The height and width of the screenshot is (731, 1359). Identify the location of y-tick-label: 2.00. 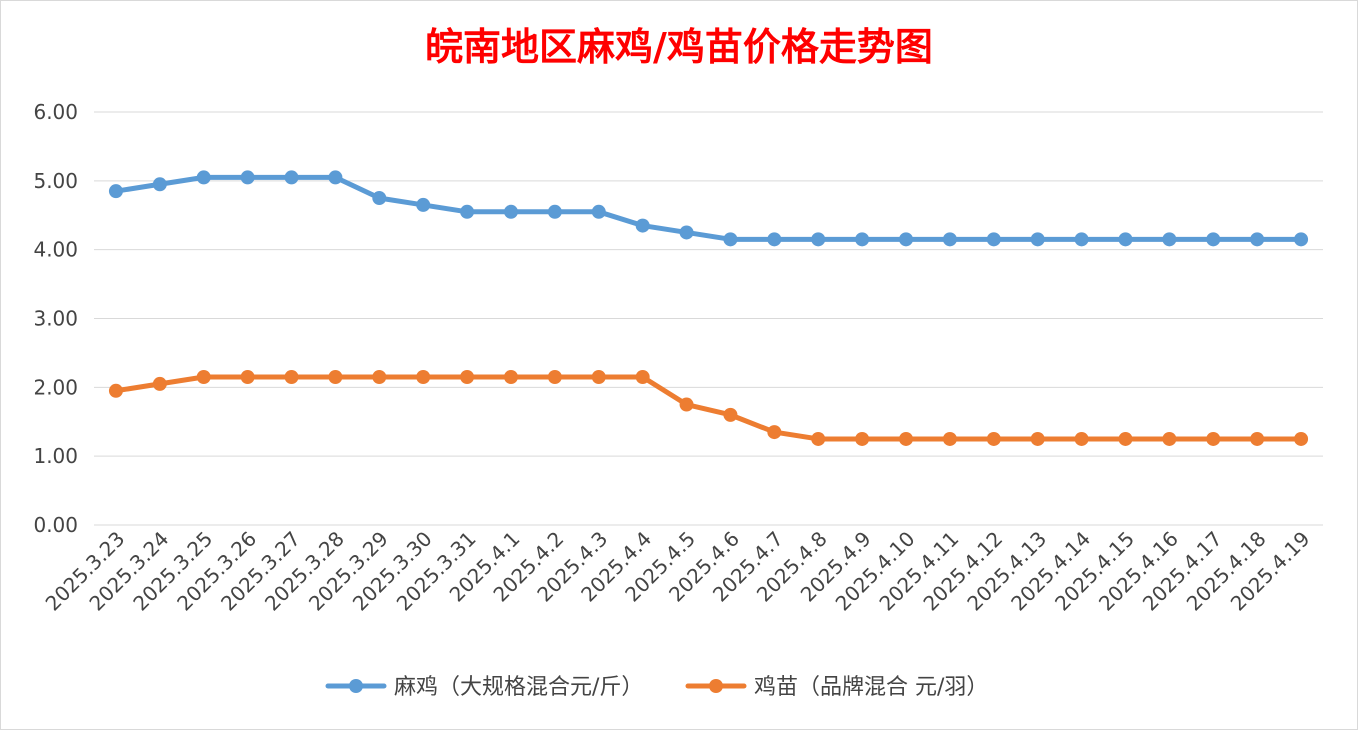
(55, 387).